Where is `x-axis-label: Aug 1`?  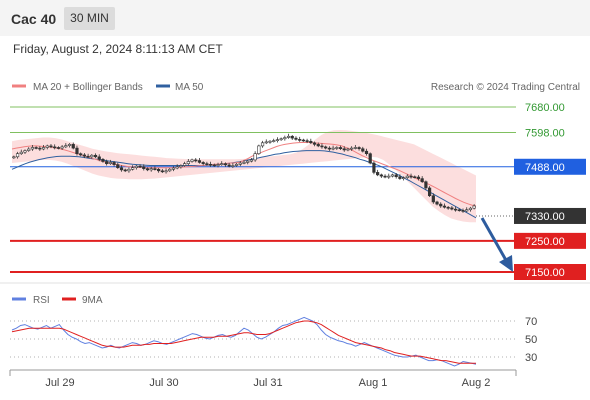 x-axis-label: Aug 1 is located at coordinates (373, 383).